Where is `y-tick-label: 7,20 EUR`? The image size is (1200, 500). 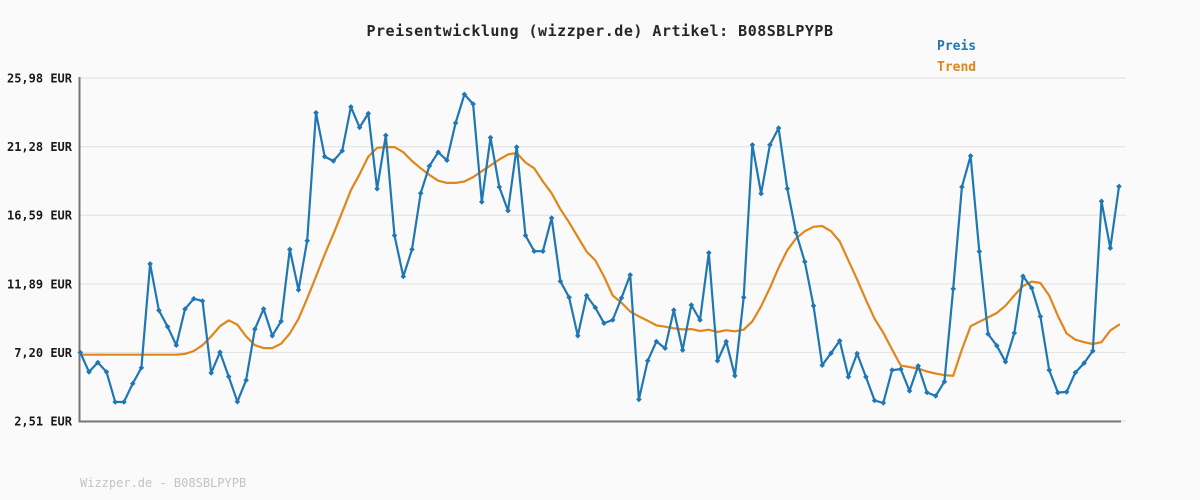 y-tick-label: 7,20 EUR is located at coordinates (43, 353).